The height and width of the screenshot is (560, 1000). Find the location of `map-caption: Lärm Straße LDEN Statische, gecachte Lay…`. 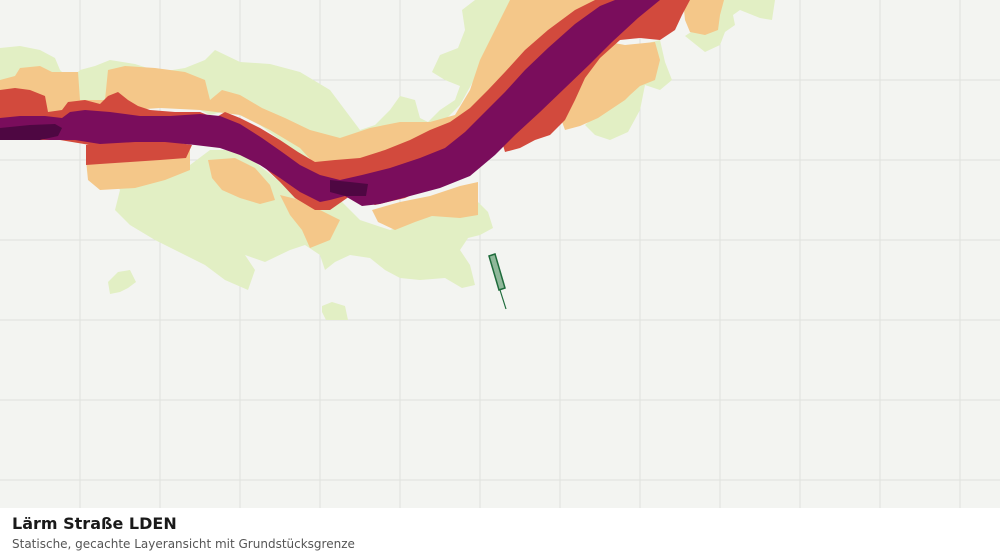

map-caption: Lärm Straße LDEN Statische, gecachte Lay… is located at coordinates (500, 534).